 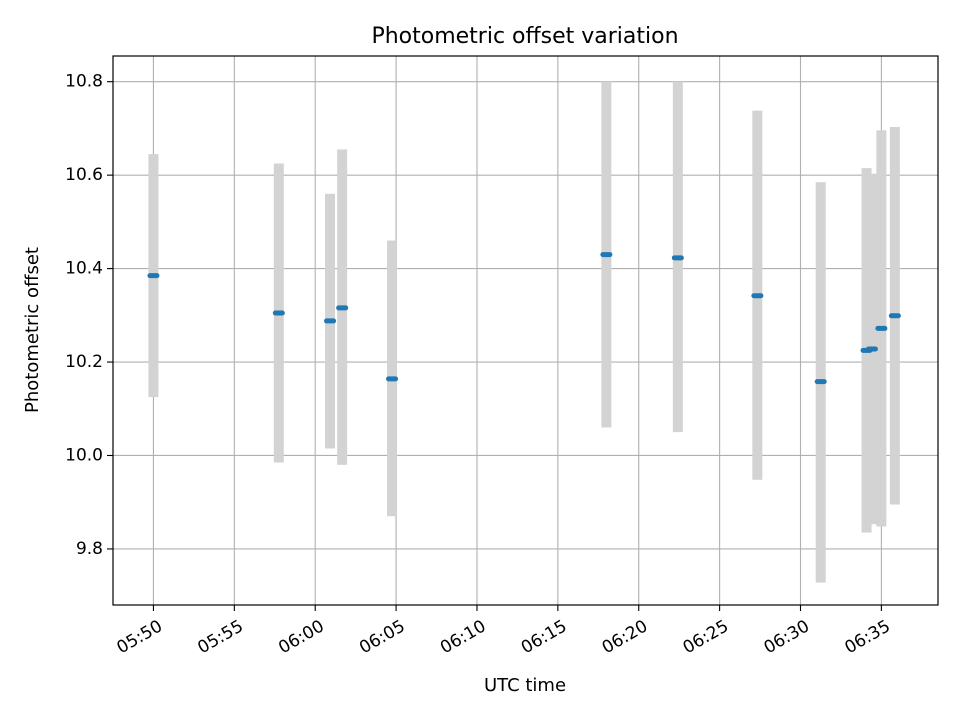 I want to click on x-axis-label: UTC time, so click(x=525, y=685).